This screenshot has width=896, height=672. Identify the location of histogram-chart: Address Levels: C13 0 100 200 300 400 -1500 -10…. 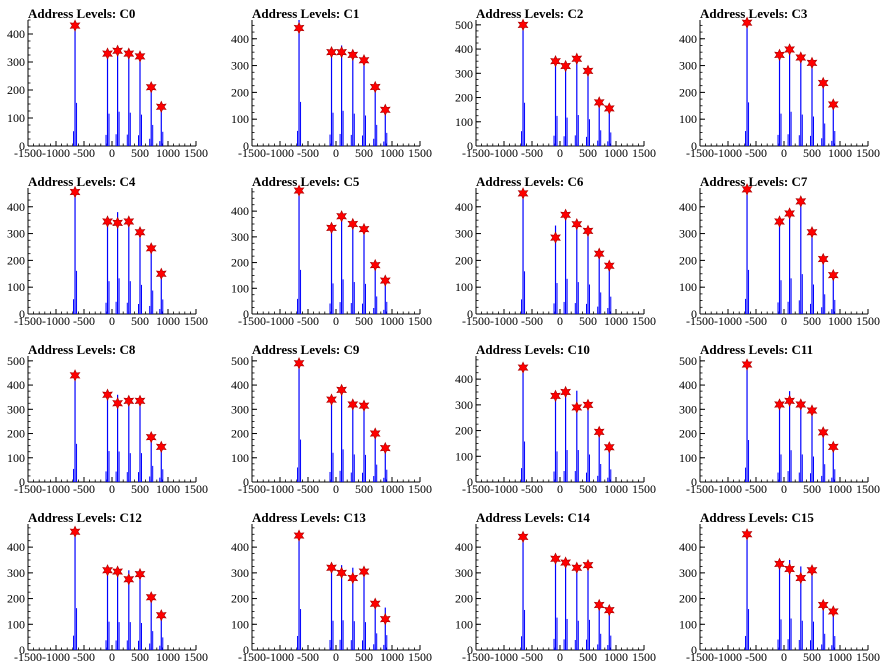
(331, 587).